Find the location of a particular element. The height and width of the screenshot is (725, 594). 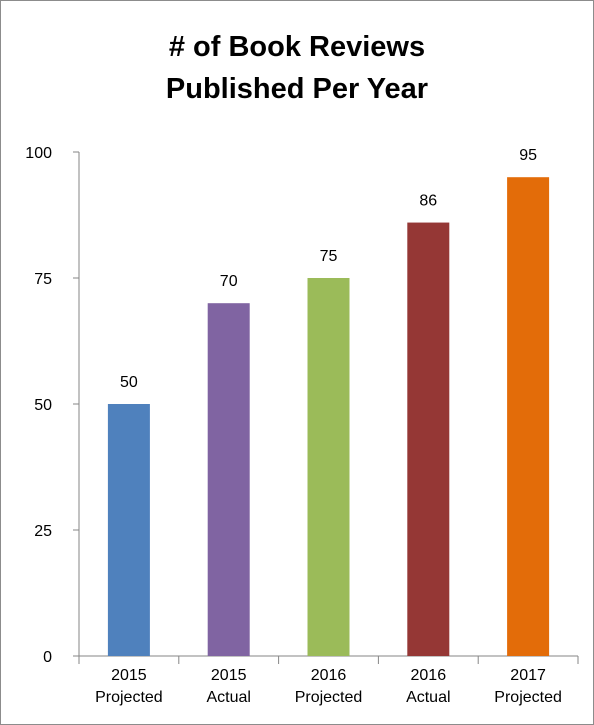

y-axis: 0 25 50 75 100 is located at coordinates (52, 405).